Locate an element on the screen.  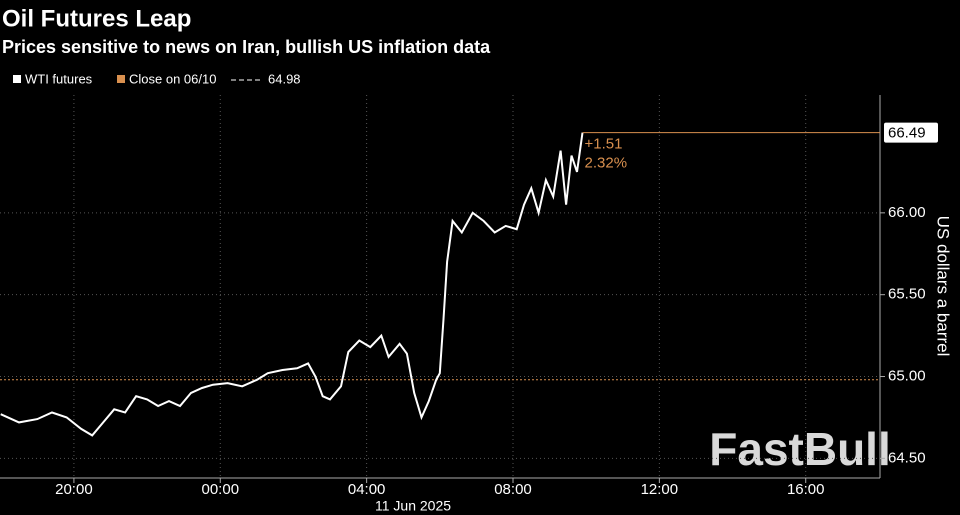
annotation: 2.32% is located at coordinates (606, 163).